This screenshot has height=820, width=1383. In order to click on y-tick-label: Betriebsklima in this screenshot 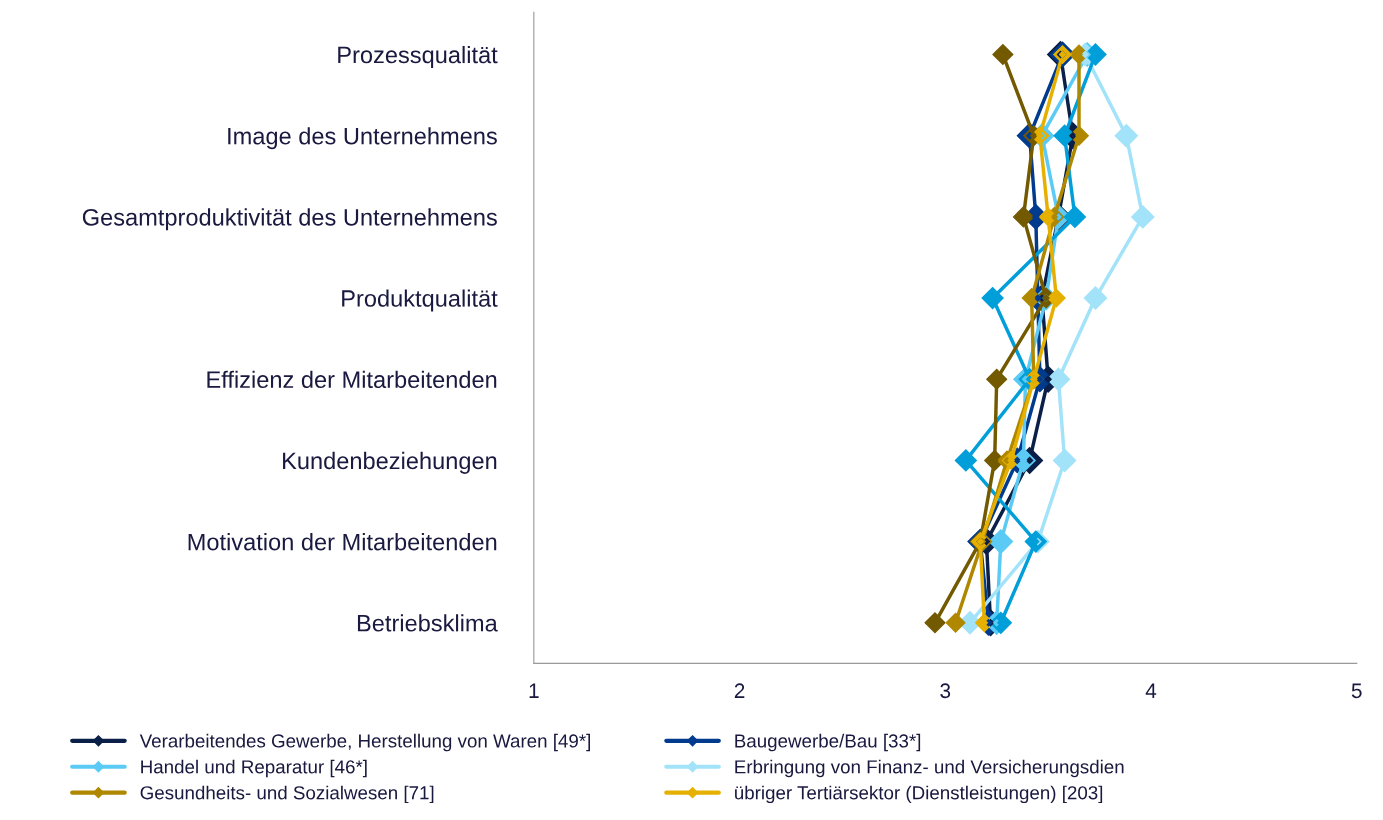, I will do `click(427, 623)`.